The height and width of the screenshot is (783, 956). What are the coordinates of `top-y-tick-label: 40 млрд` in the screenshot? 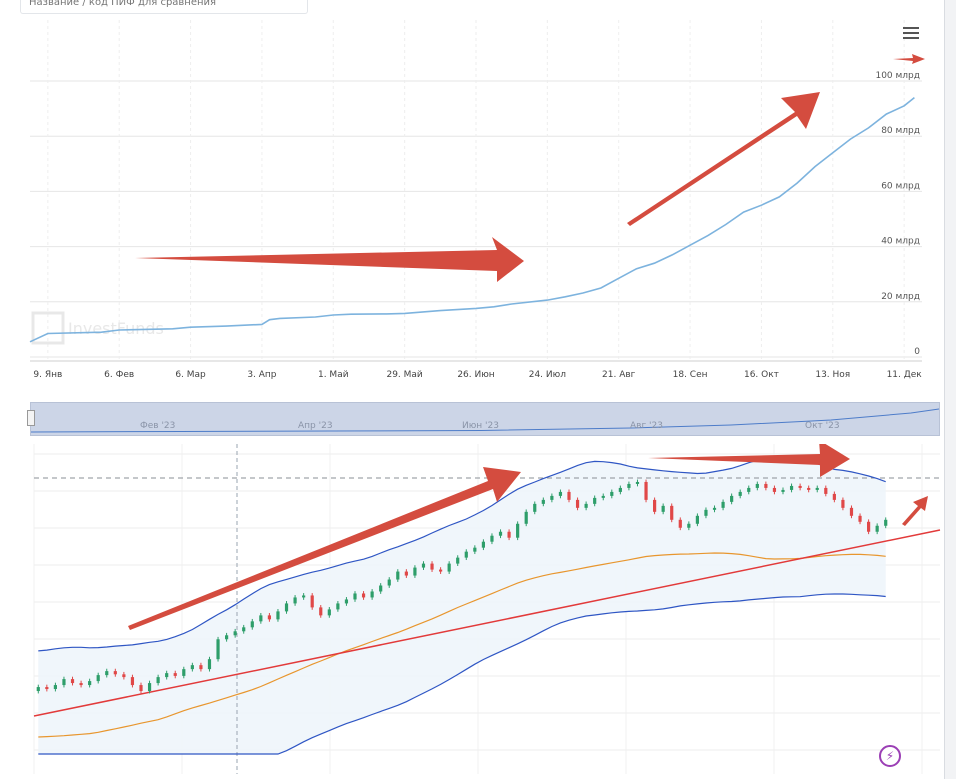 It's located at (900, 242).